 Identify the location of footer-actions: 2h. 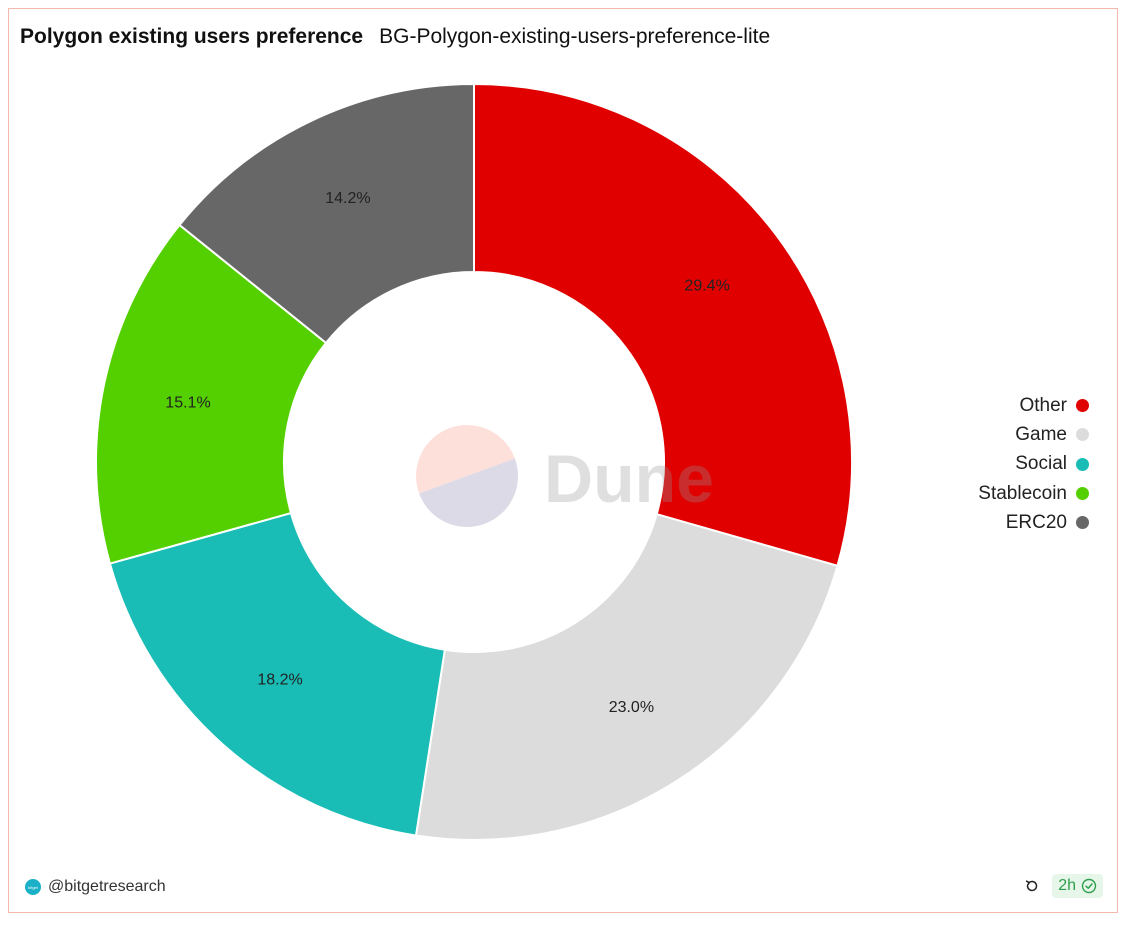
(1063, 886).